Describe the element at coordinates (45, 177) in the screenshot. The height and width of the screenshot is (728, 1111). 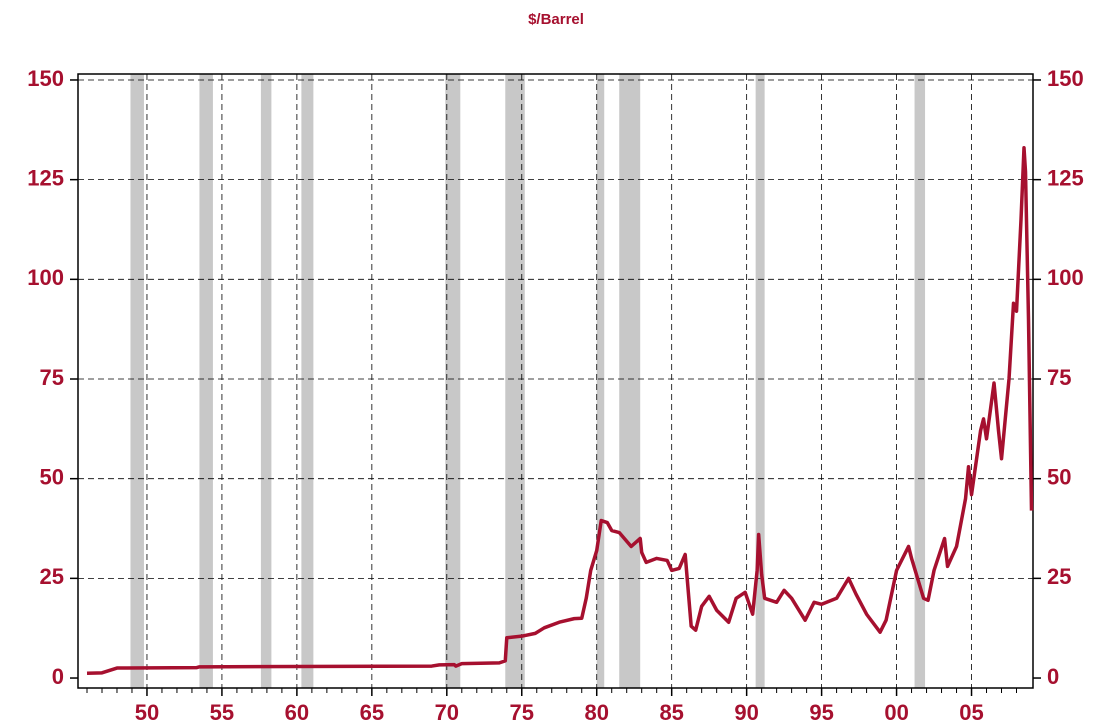
I see `y-tick-label: 125` at that location.